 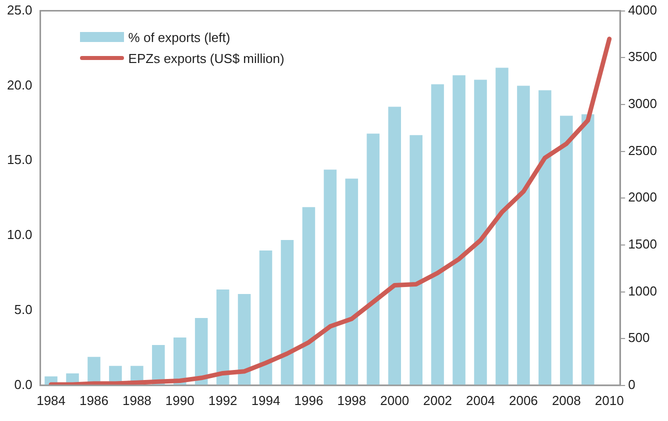 I want to click on x-tick-label: 1986, so click(x=94, y=400).